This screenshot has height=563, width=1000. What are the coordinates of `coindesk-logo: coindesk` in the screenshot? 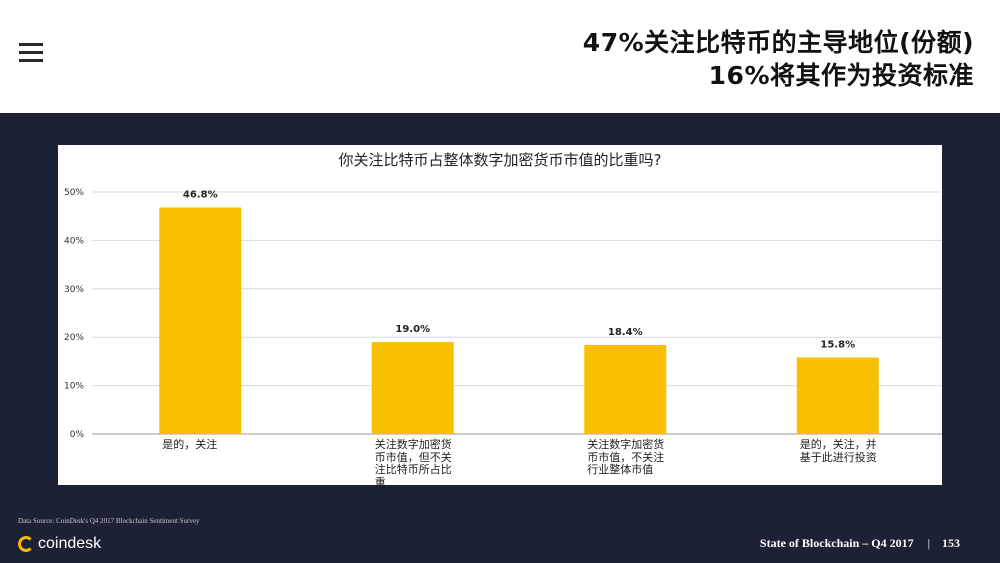 It's located at (59, 544).